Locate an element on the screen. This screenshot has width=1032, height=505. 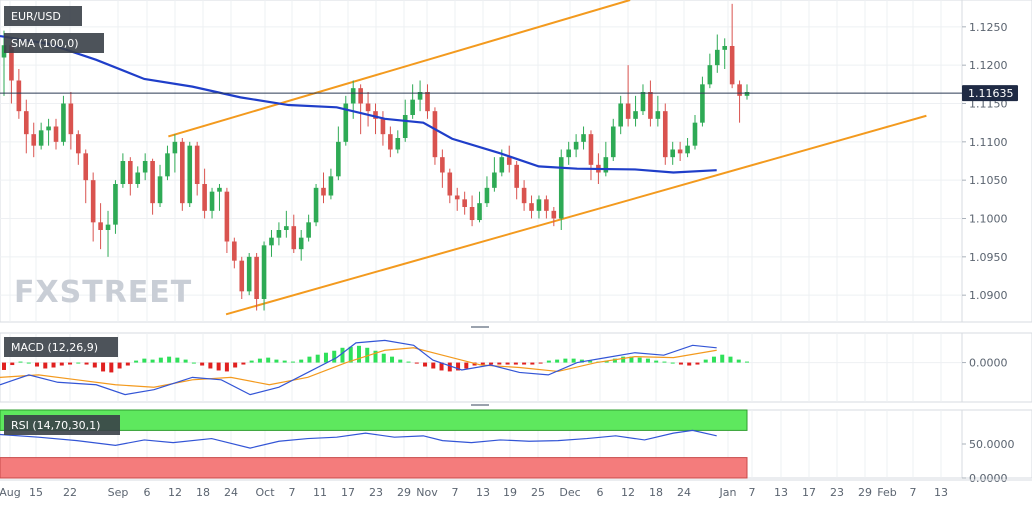
y-tick-label: 1.1250 is located at coordinates (988, 27).